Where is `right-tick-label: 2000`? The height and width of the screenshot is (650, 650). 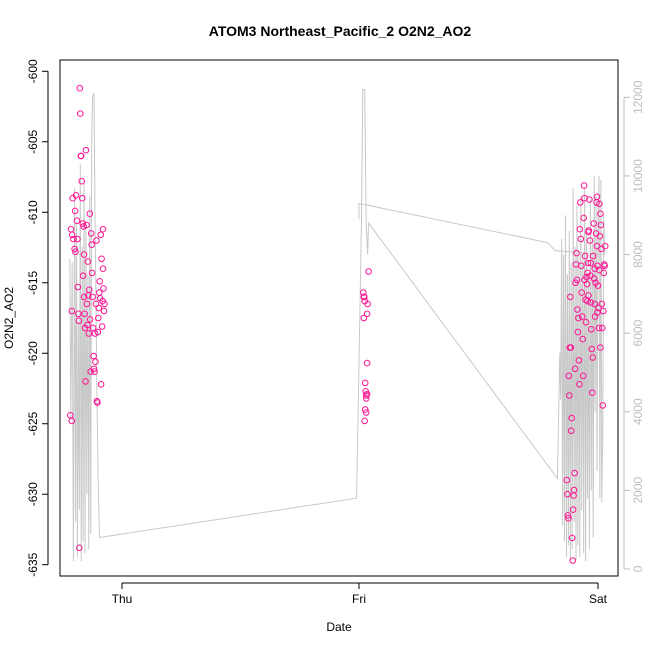
right-tick-label: 2000 is located at coordinates (638, 490).